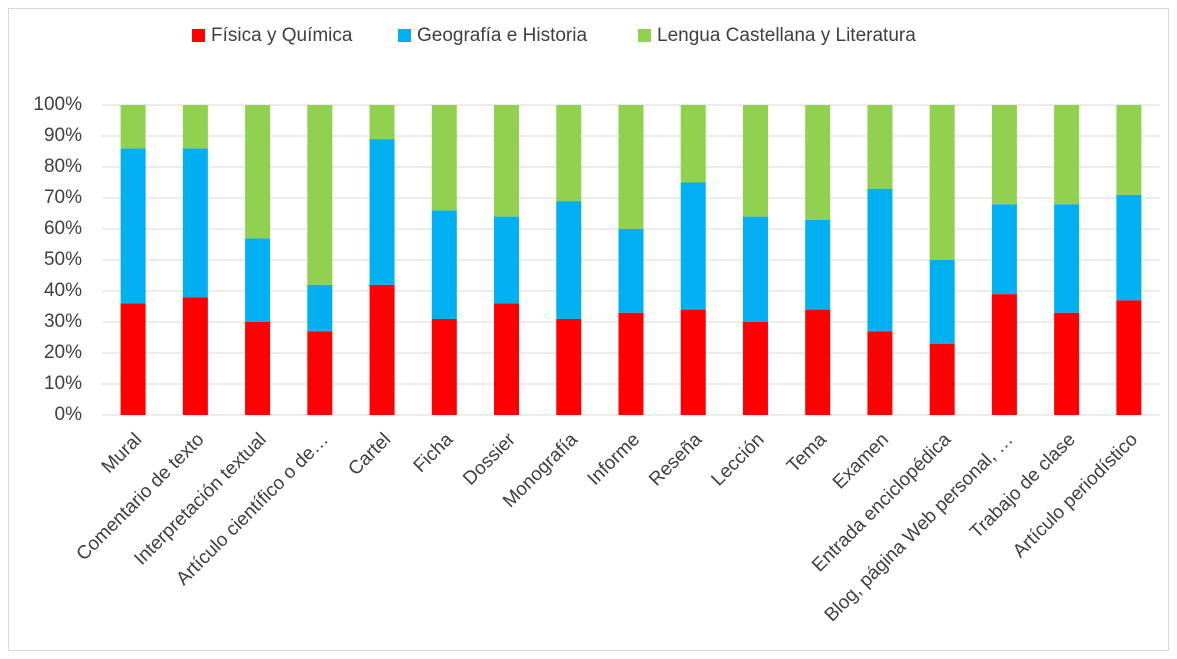 This screenshot has width=1177, height=659. What do you see at coordinates (63, 383) in the screenshot?
I see `y-tick-label: 10%` at bounding box center [63, 383].